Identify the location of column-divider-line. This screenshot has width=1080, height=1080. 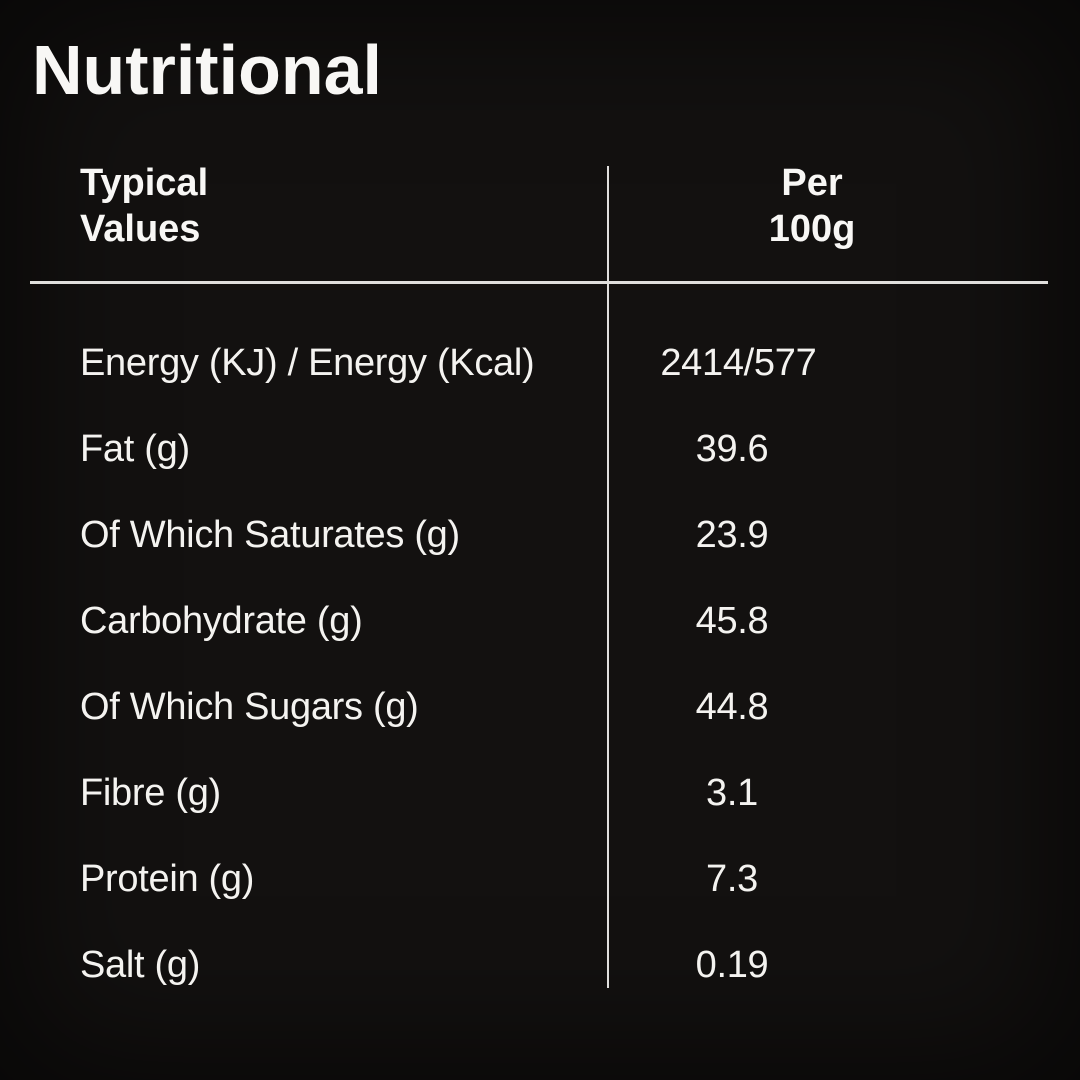
(608, 577).